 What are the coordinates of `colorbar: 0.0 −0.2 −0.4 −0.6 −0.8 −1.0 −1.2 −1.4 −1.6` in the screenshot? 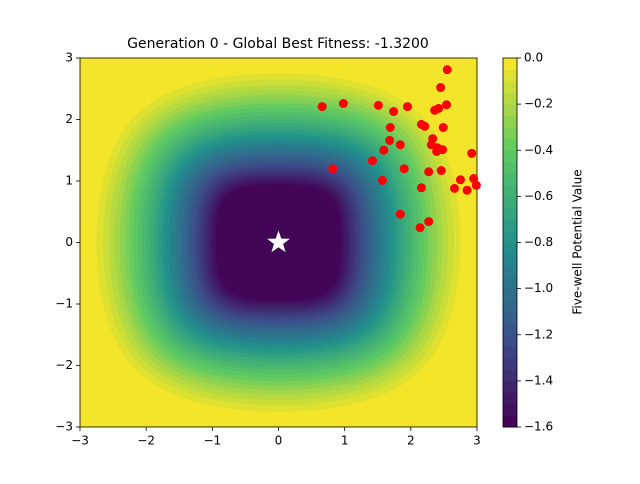 It's located at (527, 242).